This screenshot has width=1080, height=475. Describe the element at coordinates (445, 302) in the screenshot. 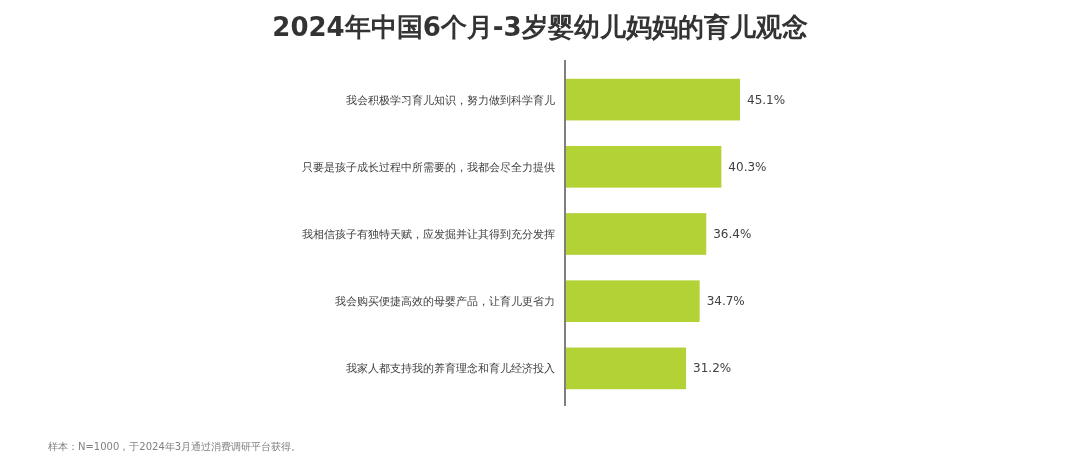

I see `y-tick-label: 我会购买便捷高效的母婴产品，让育儿更省力` at that location.